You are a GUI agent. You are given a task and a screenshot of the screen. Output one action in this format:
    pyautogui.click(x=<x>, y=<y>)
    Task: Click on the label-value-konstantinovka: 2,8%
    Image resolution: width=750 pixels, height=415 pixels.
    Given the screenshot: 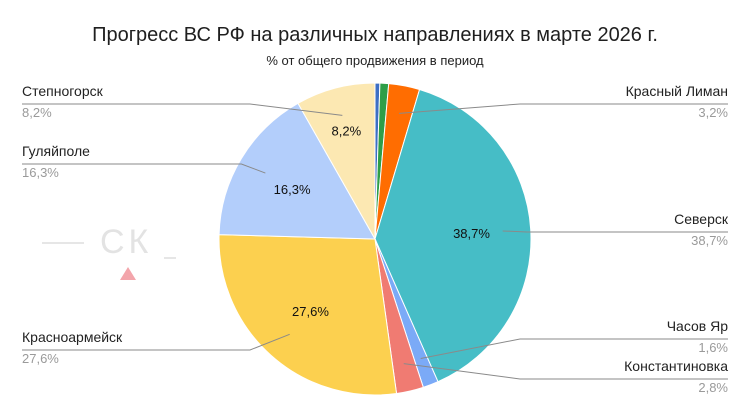 What is the action you would take?
    pyautogui.click(x=713, y=387)
    